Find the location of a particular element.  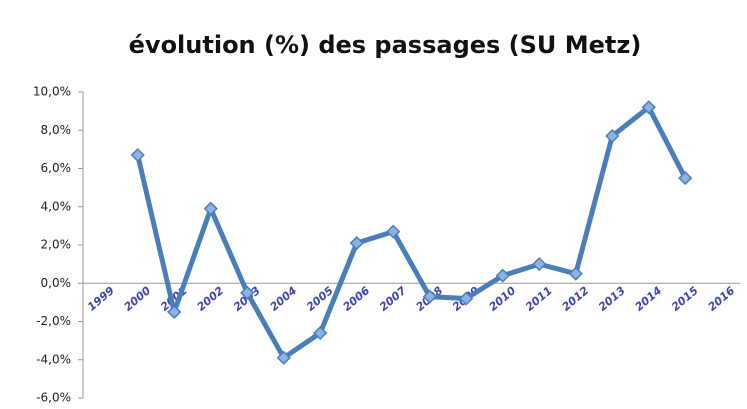

y-tick-label: -6,0% is located at coordinates (53, 398).